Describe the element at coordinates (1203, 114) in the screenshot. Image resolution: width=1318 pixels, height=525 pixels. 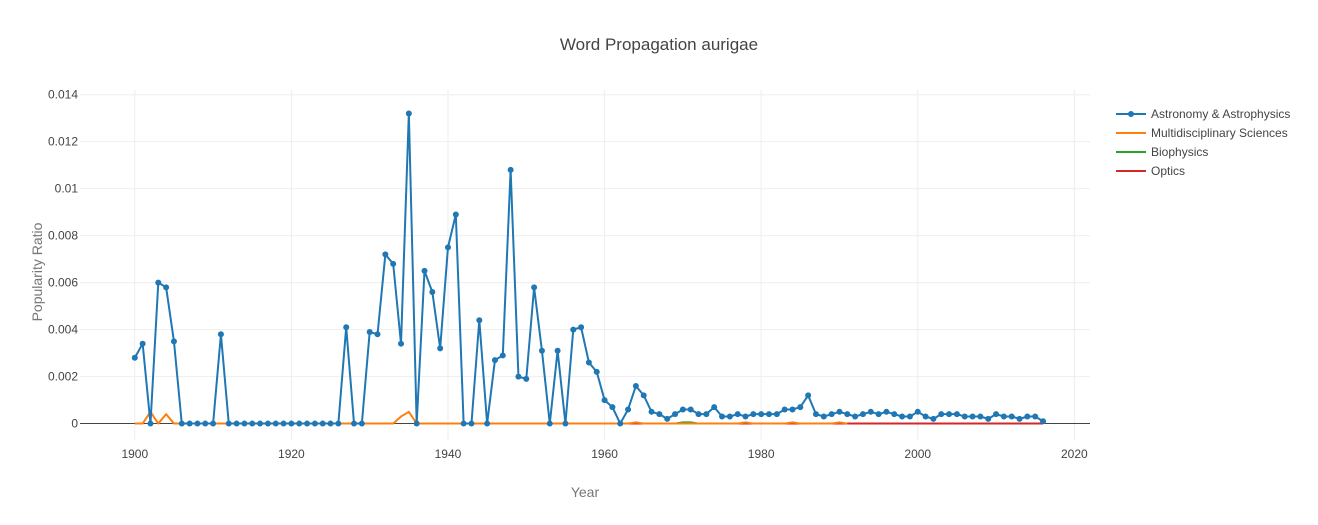
I see `legend-item-astronomy: Astronomy & Astrophysics` at that location.